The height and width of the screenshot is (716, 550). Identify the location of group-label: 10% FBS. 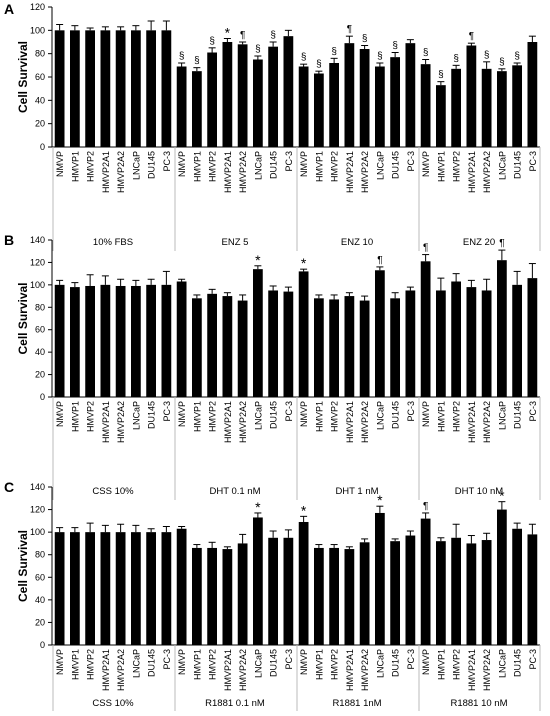
(113, 242).